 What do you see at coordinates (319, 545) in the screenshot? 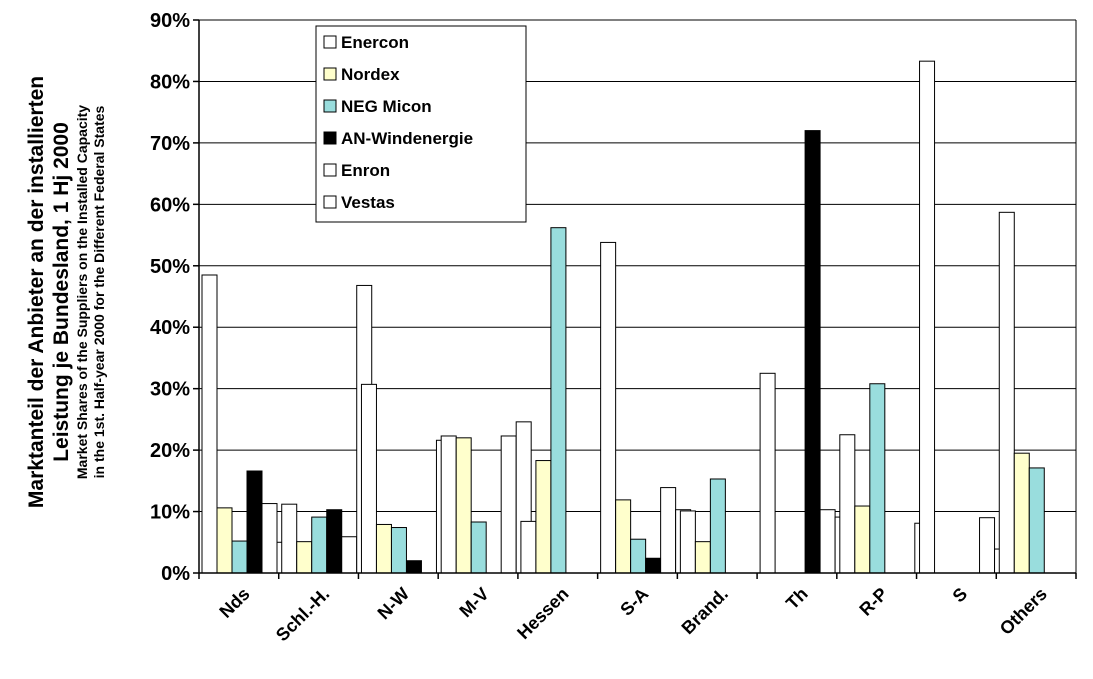
I see `bar-neg-micon-schl-h-` at bounding box center [319, 545].